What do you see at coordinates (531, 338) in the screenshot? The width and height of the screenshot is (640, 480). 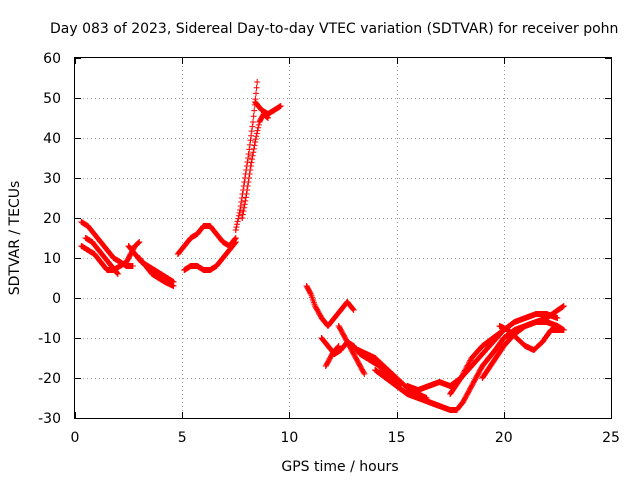 I see `series-track-u` at bounding box center [531, 338].